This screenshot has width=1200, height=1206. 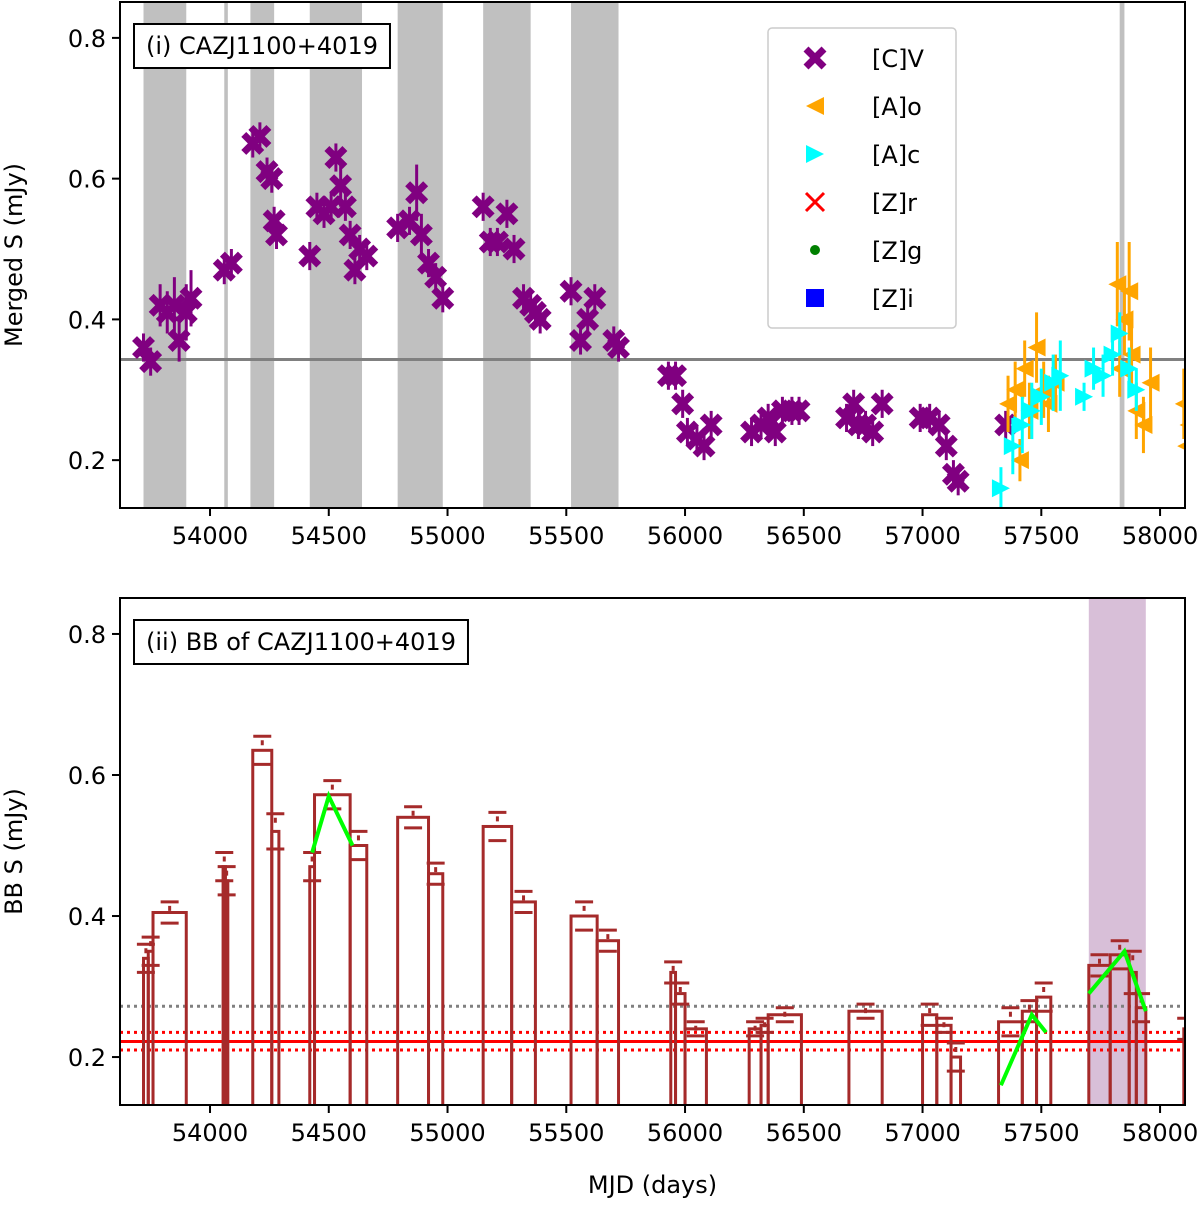 What do you see at coordinates (447, 536) in the screenshot?
I see `x-tick-label: 55000` at bounding box center [447, 536].